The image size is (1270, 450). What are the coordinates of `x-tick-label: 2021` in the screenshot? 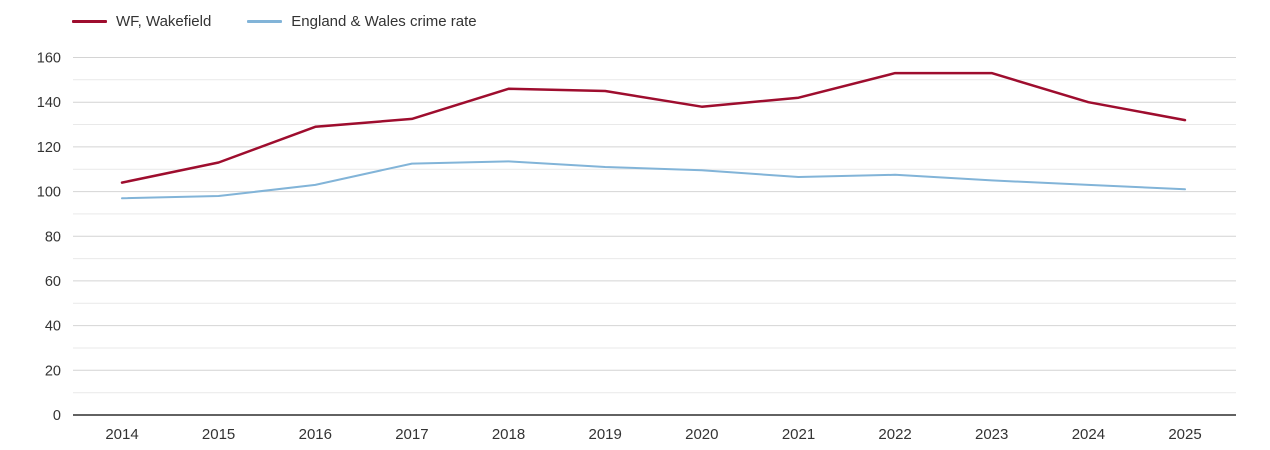 It's located at (798, 434).